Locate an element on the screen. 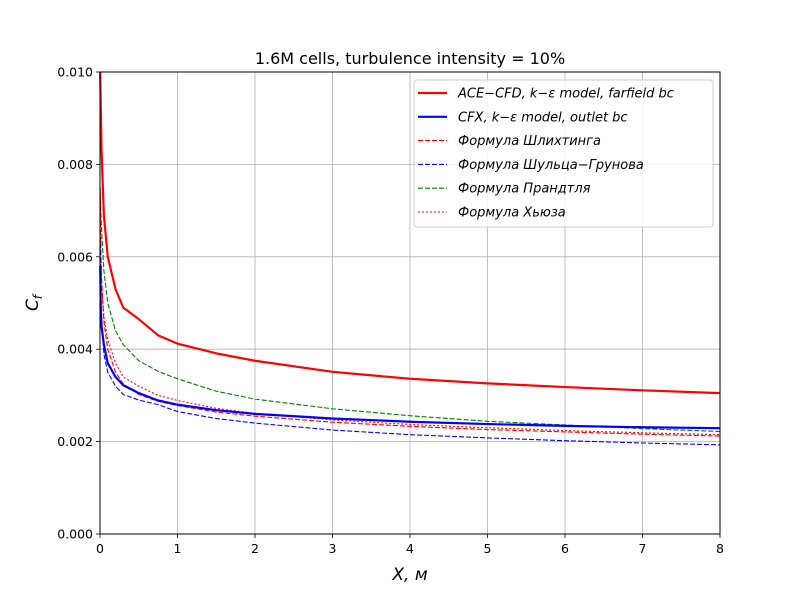  x-tick-label: 1 is located at coordinates (178, 548).